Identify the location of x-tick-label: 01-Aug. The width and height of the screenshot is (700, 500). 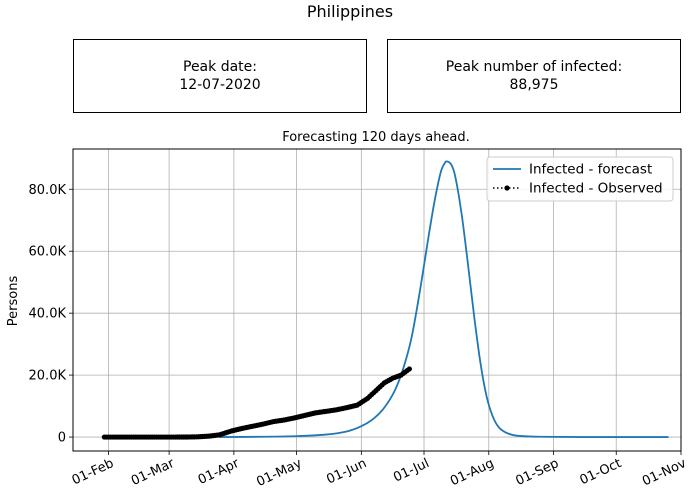
(472, 472).